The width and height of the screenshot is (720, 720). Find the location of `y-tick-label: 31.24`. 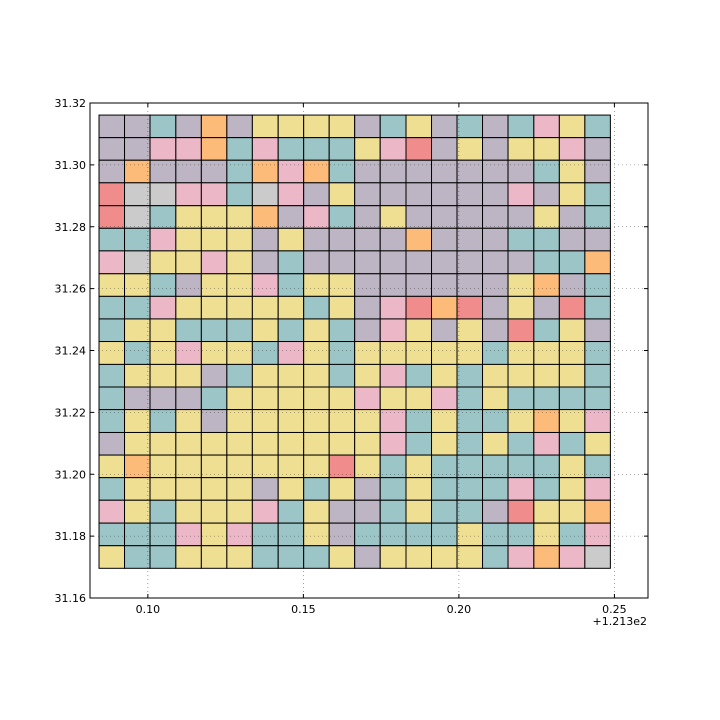

y-tick-label: 31.24 is located at coordinates (71, 351).